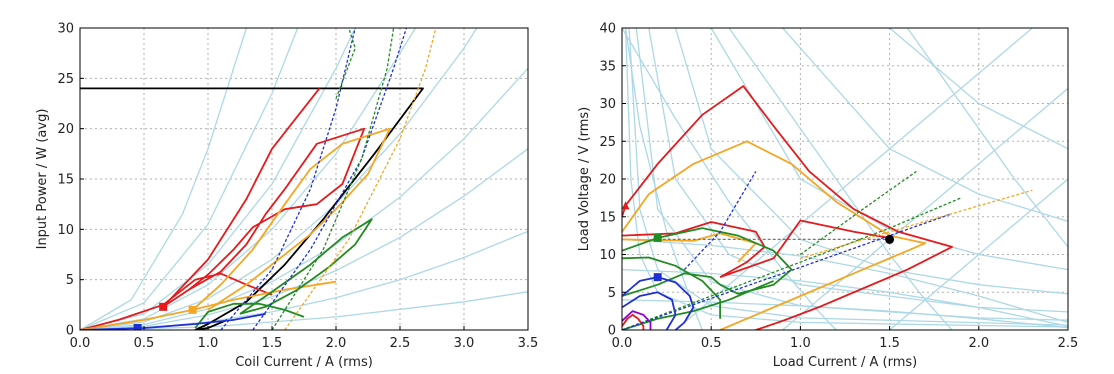 This screenshot has width=1114, height=374. I want to click on y-tick-label: 40, so click(607, 29).